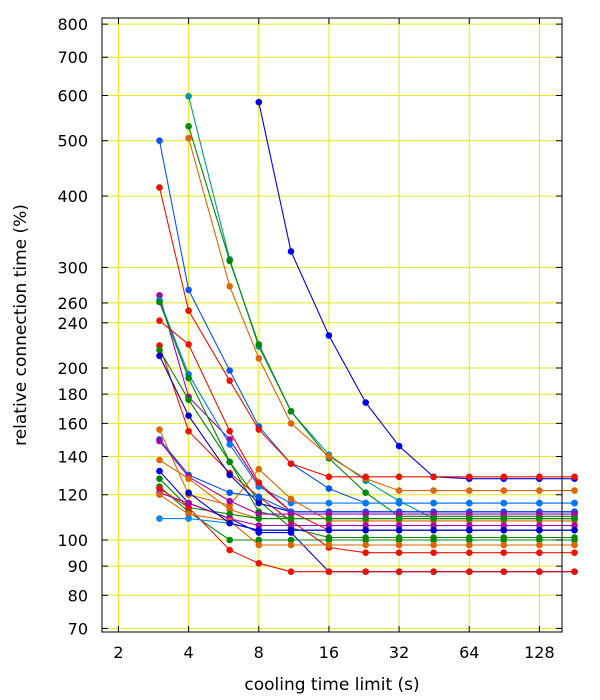 The height and width of the screenshot is (700, 600). I want to click on y-axis-label: relative connection time (%), so click(21, 325).